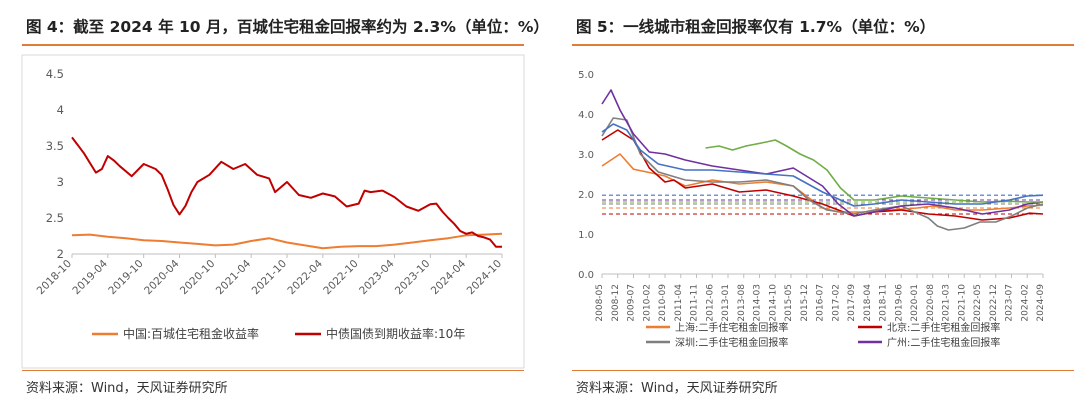 This screenshot has height=405, width=1080. Describe the element at coordinates (90, 277) in the screenshot. I see `left-x-tick-label: 2019-04` at that location.